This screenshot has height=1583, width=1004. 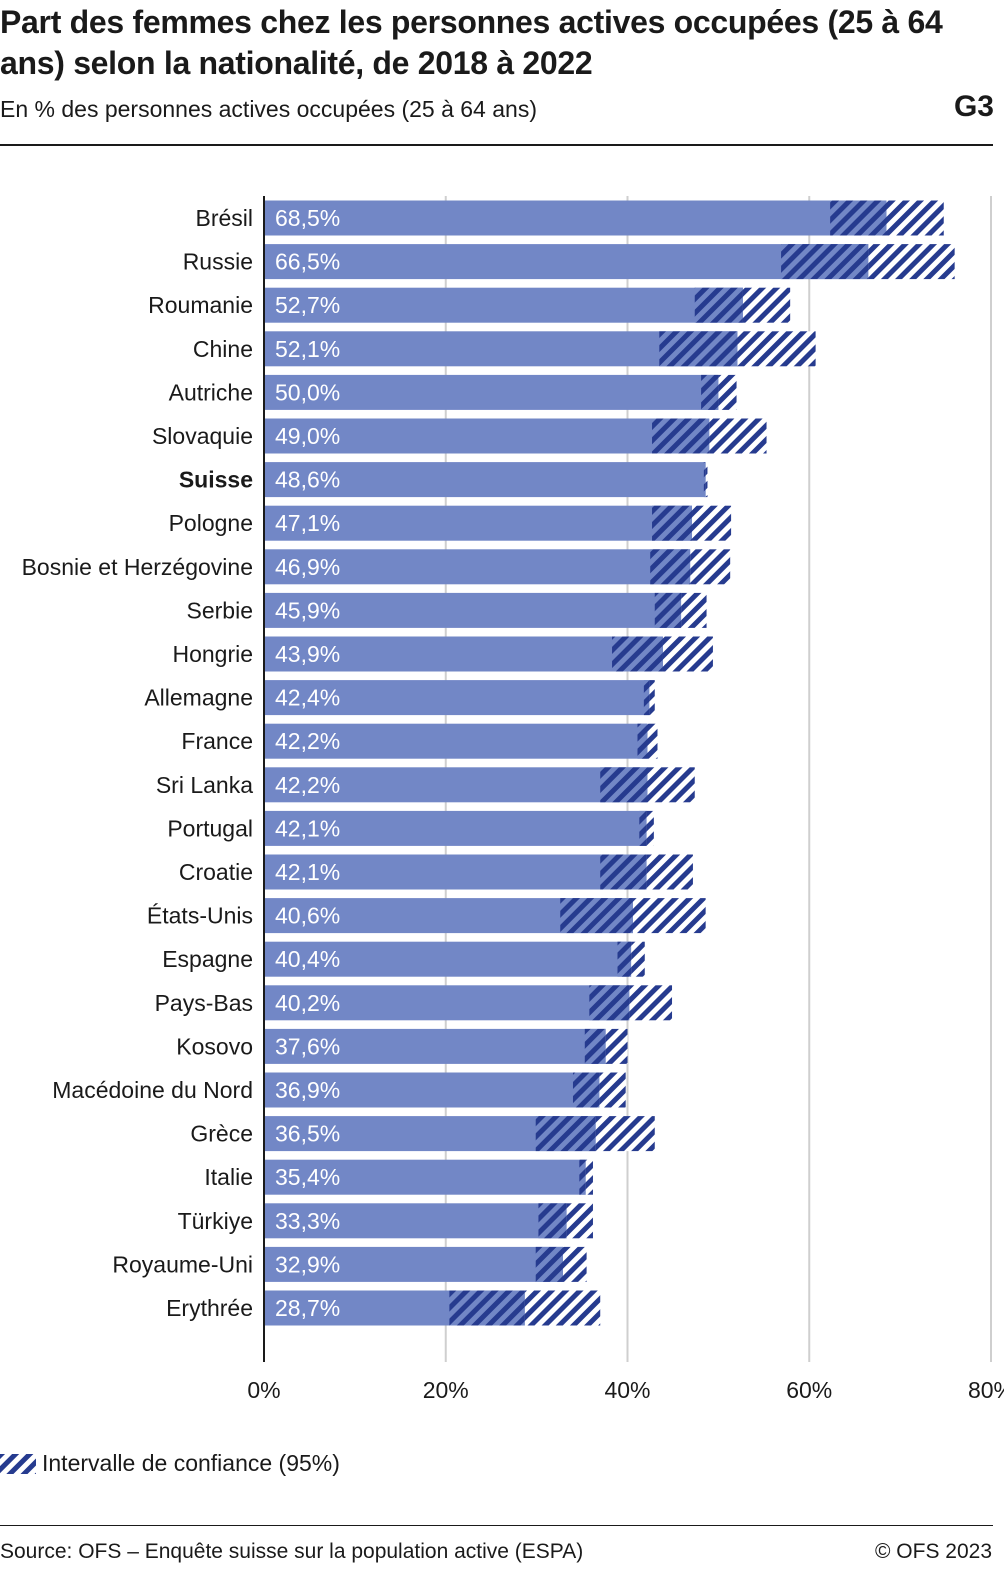 What do you see at coordinates (204, 1003) in the screenshot?
I see `category-label: Pays-Bas` at bounding box center [204, 1003].